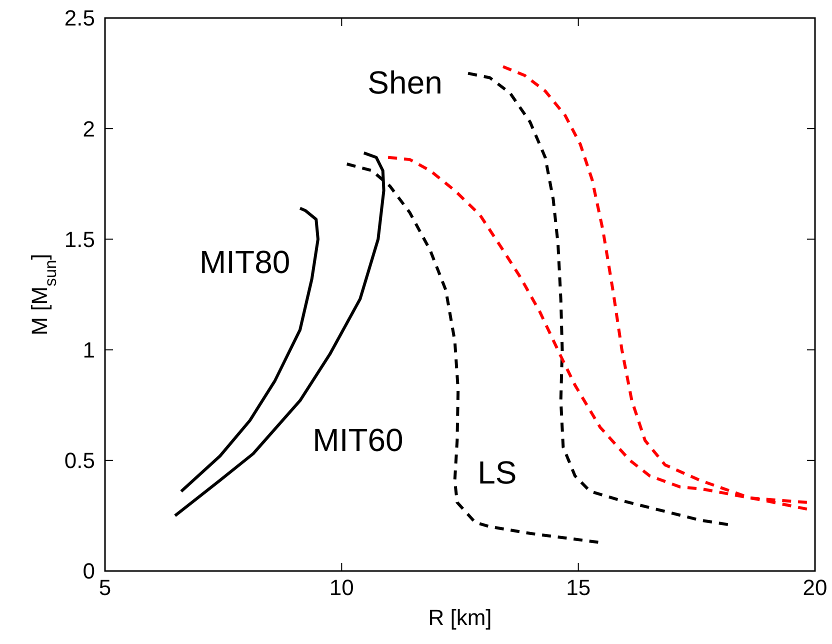 The height and width of the screenshot is (644, 832). I want to click on y-tick-label: 1.5, so click(79, 239).